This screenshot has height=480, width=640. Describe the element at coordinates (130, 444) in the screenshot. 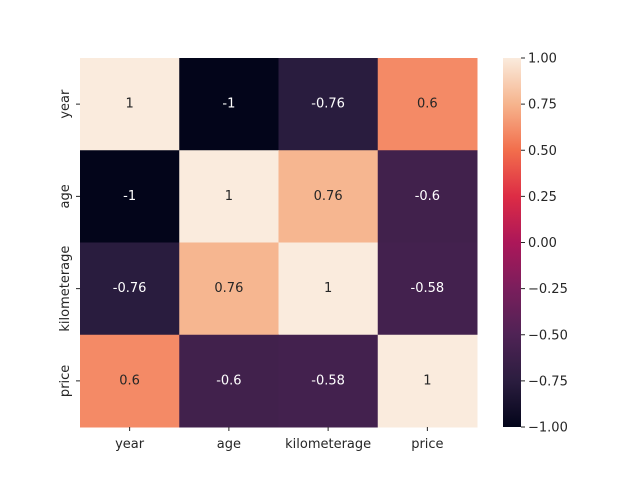

I see `x-tick-label: year` at that location.